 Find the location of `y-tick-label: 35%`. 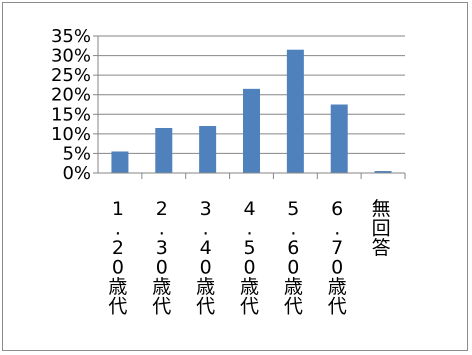

y-tick-label: 35% is located at coordinates (71, 36).